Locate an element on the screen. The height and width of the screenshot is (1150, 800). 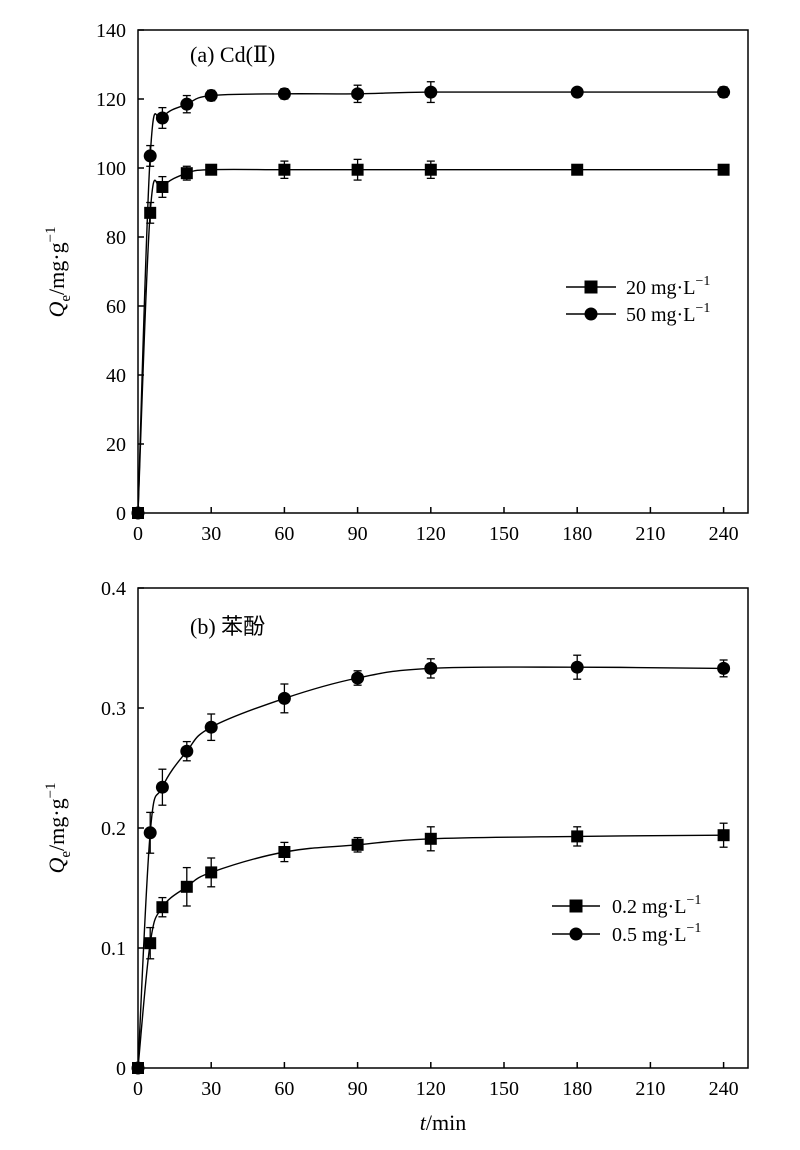
y-tick-label: 40 is located at coordinates (116, 376).